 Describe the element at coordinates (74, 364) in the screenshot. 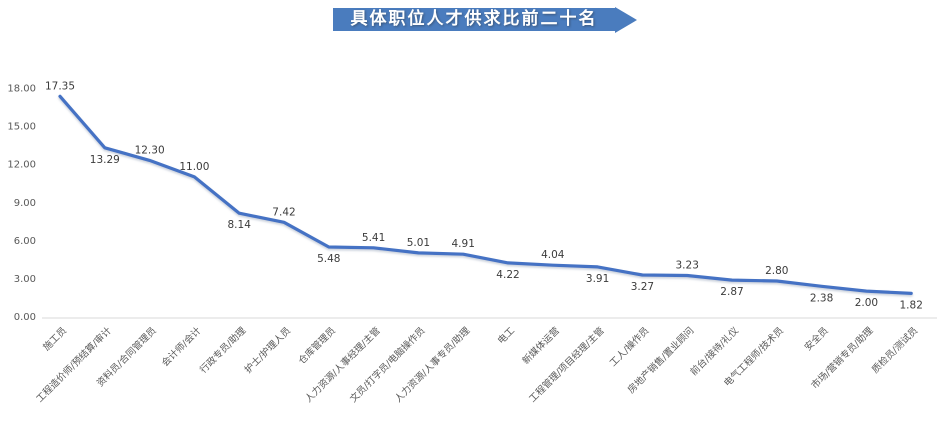

I see `category-label: 工程造价师/预结算/审计` at that location.